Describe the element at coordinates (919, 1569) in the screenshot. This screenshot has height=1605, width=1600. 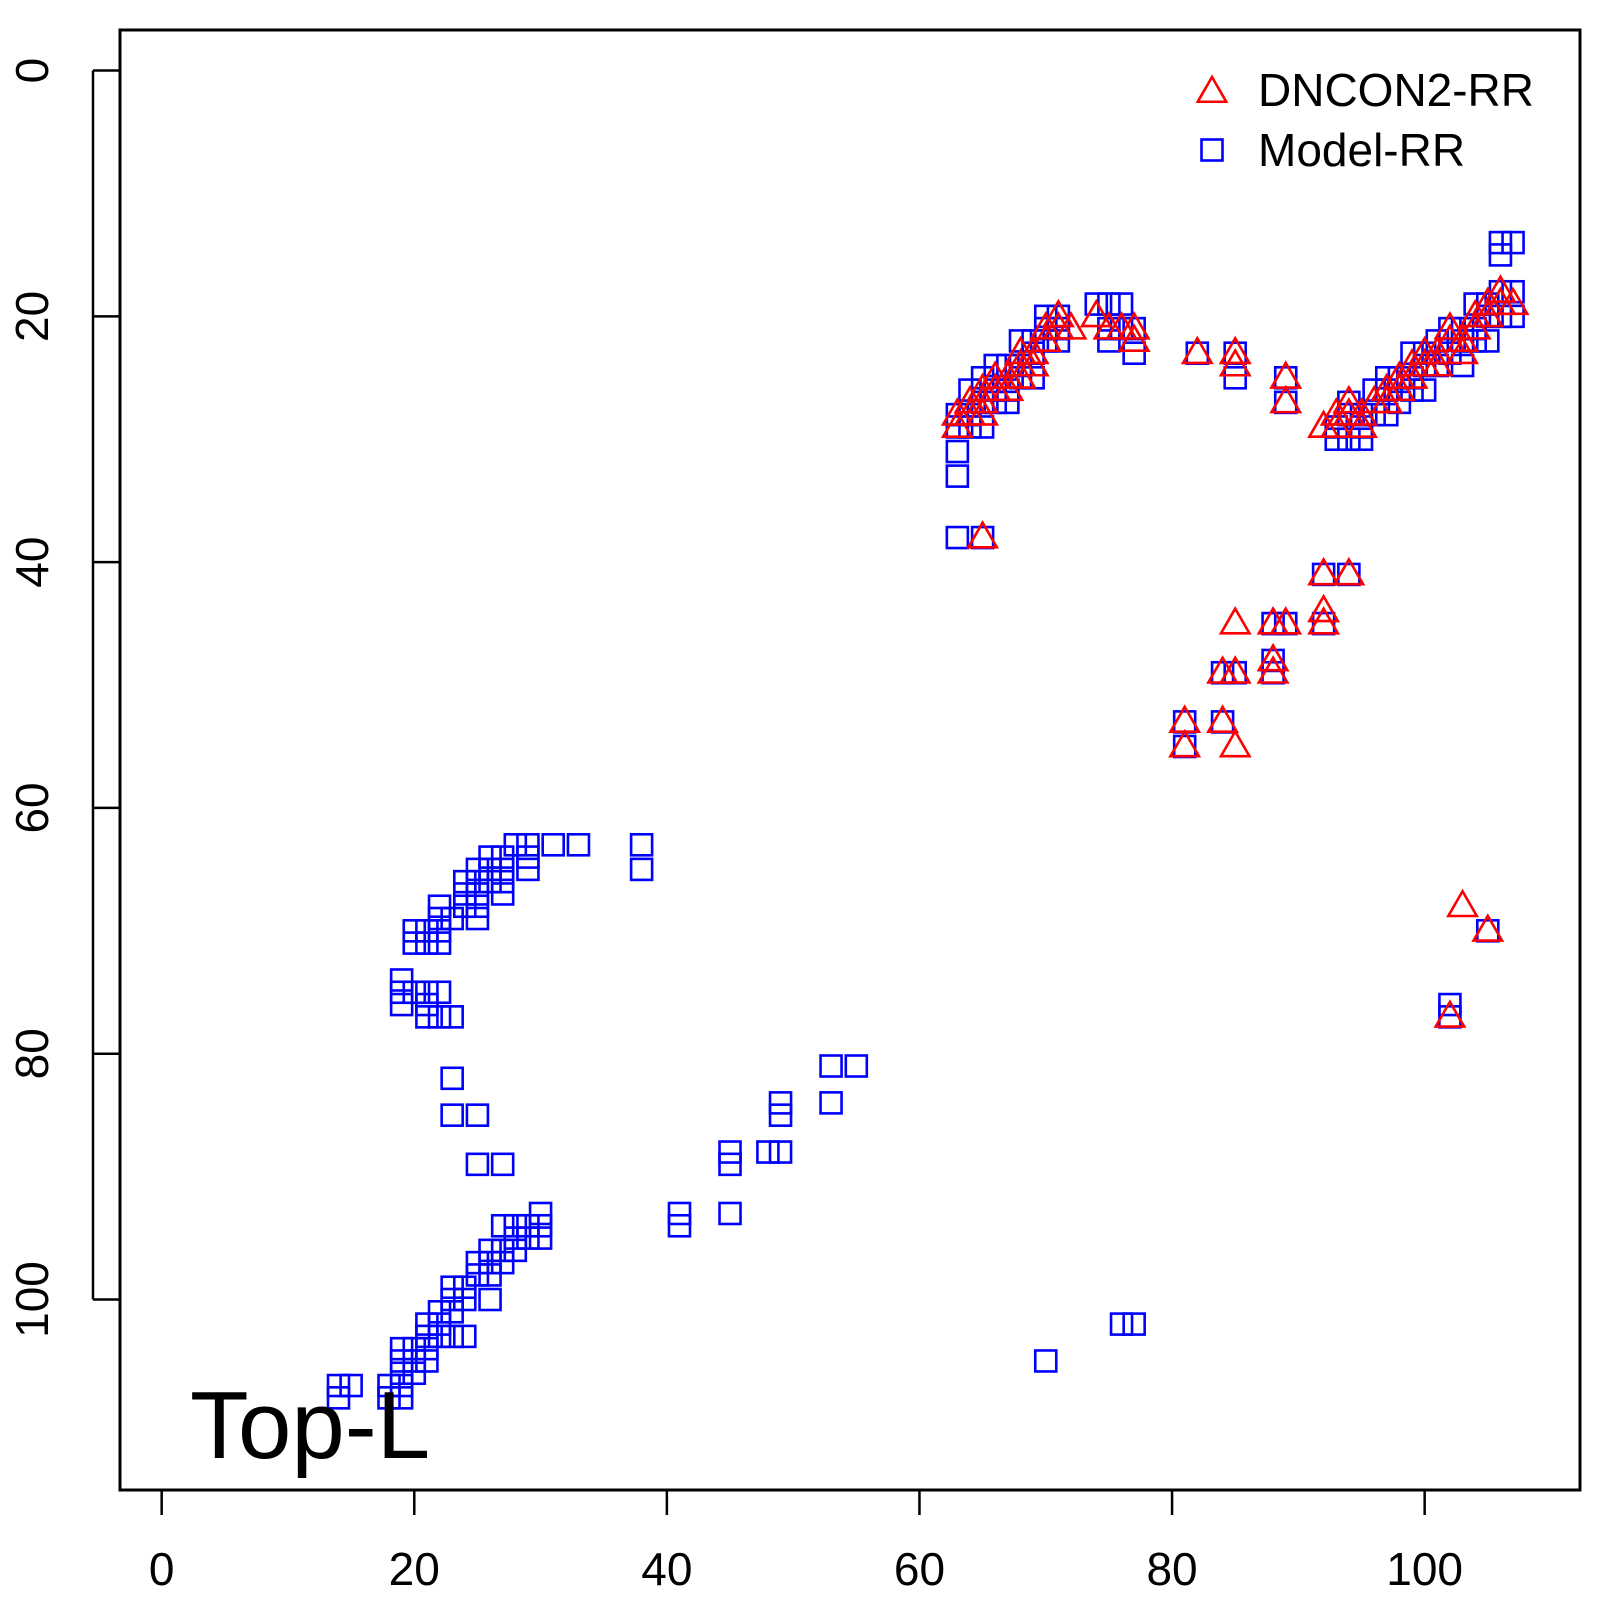
I see `x-tick-label: 60` at that location.